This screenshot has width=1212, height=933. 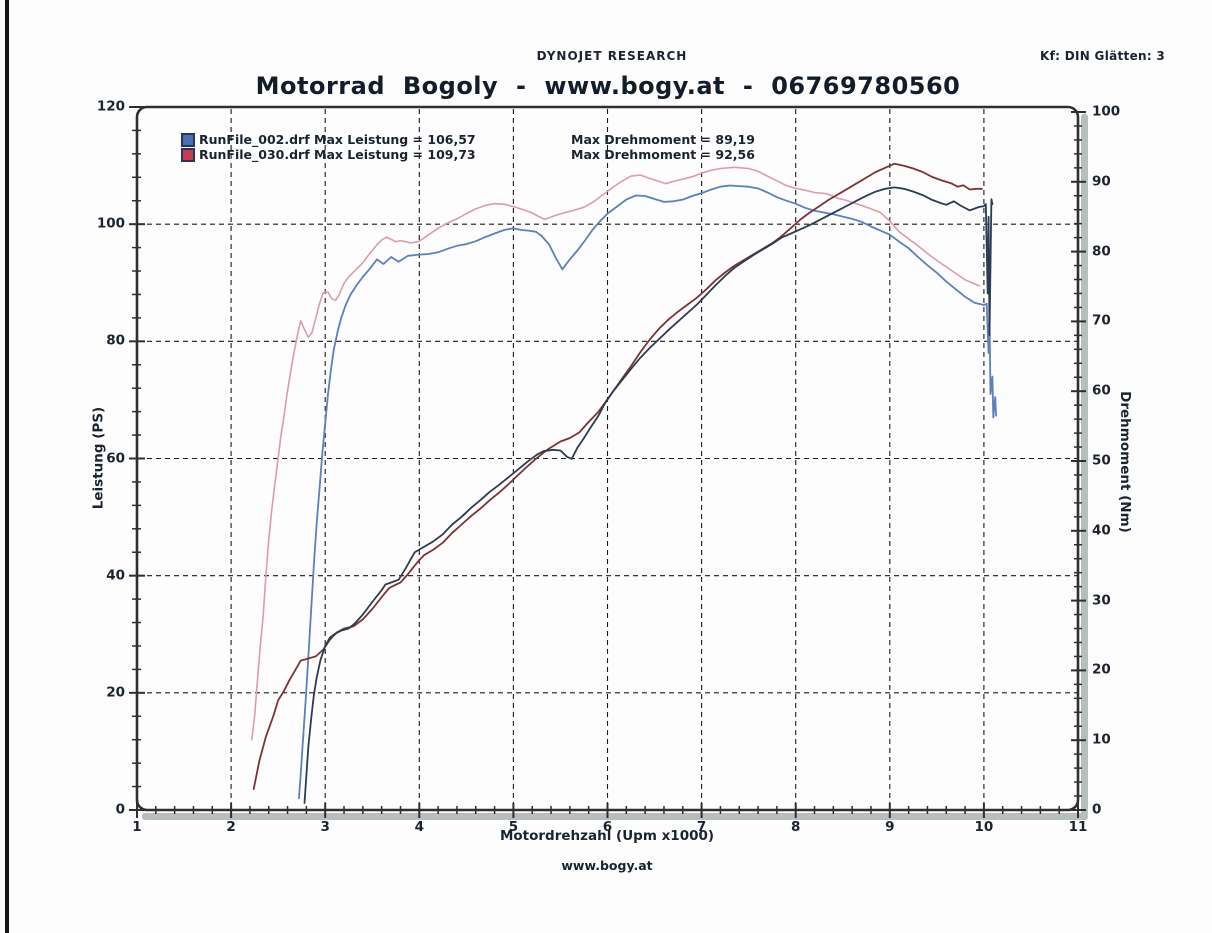 What do you see at coordinates (607, 836) in the screenshot?
I see `x-axis-label: Motordrehzahl (Upm x1000)` at bounding box center [607, 836].